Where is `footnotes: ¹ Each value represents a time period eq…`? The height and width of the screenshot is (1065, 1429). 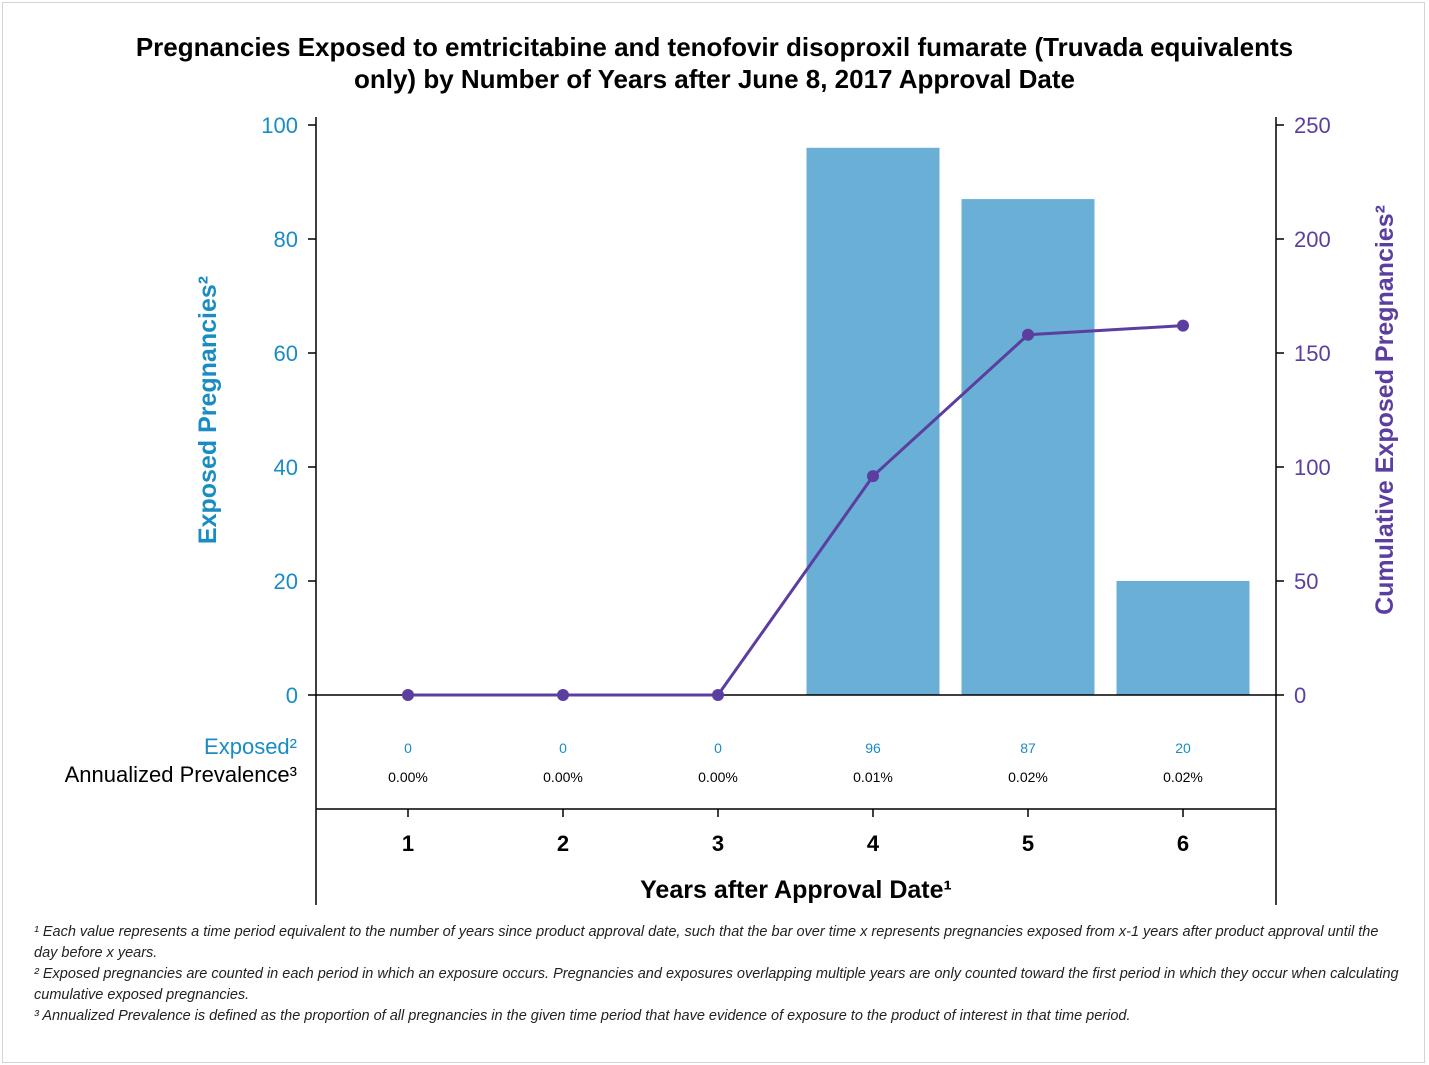
footnotes: ¹ Each value represents a time period eq… is located at coordinates (719, 974).